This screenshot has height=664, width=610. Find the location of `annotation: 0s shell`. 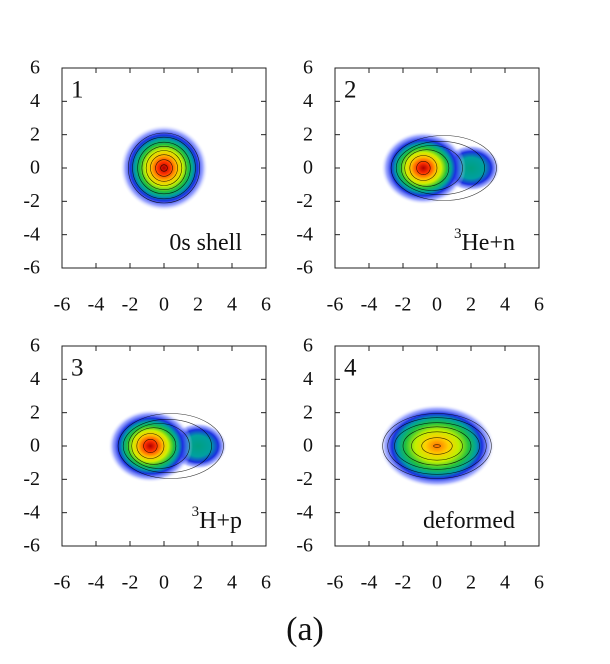

annotation: 0s shell is located at coordinates (205, 243).